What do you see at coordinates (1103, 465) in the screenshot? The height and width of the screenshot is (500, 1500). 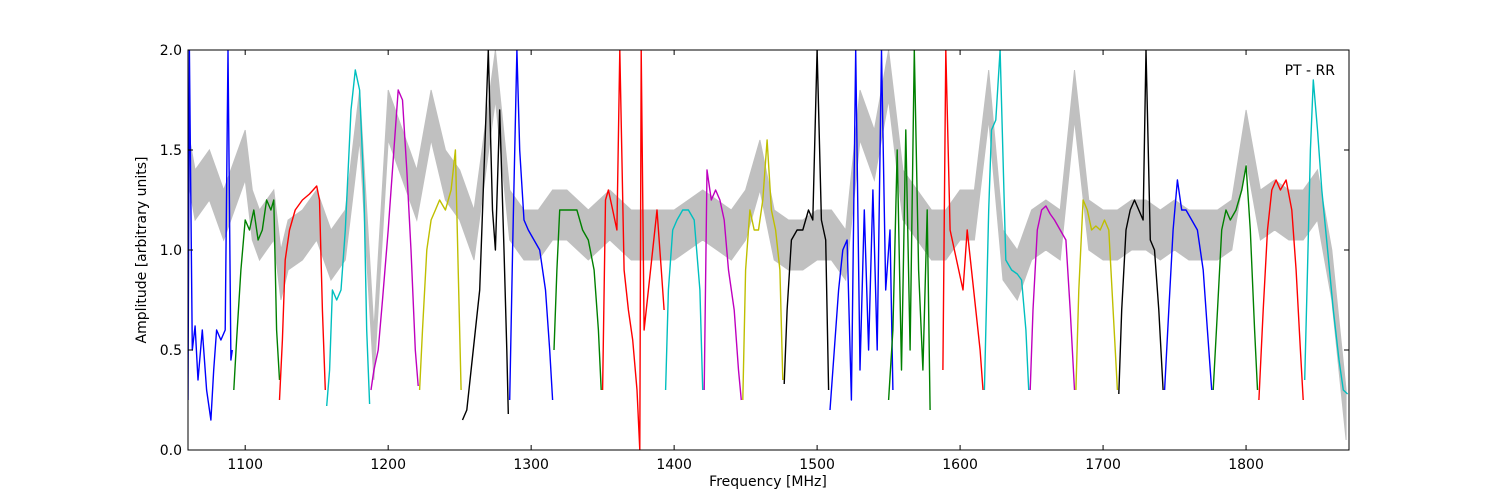 I see `x-tick-label: 1700` at bounding box center [1103, 465].